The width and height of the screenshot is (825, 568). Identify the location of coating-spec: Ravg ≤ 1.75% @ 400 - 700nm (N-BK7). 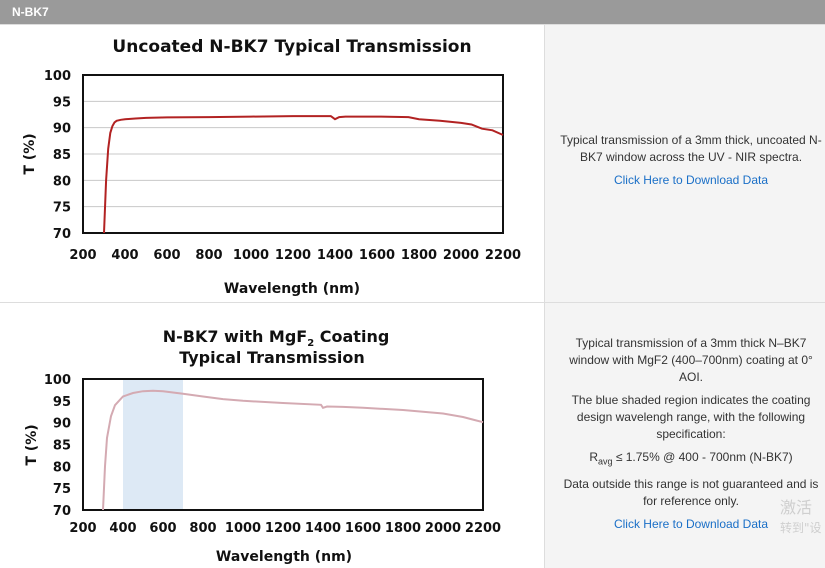
(690, 459).